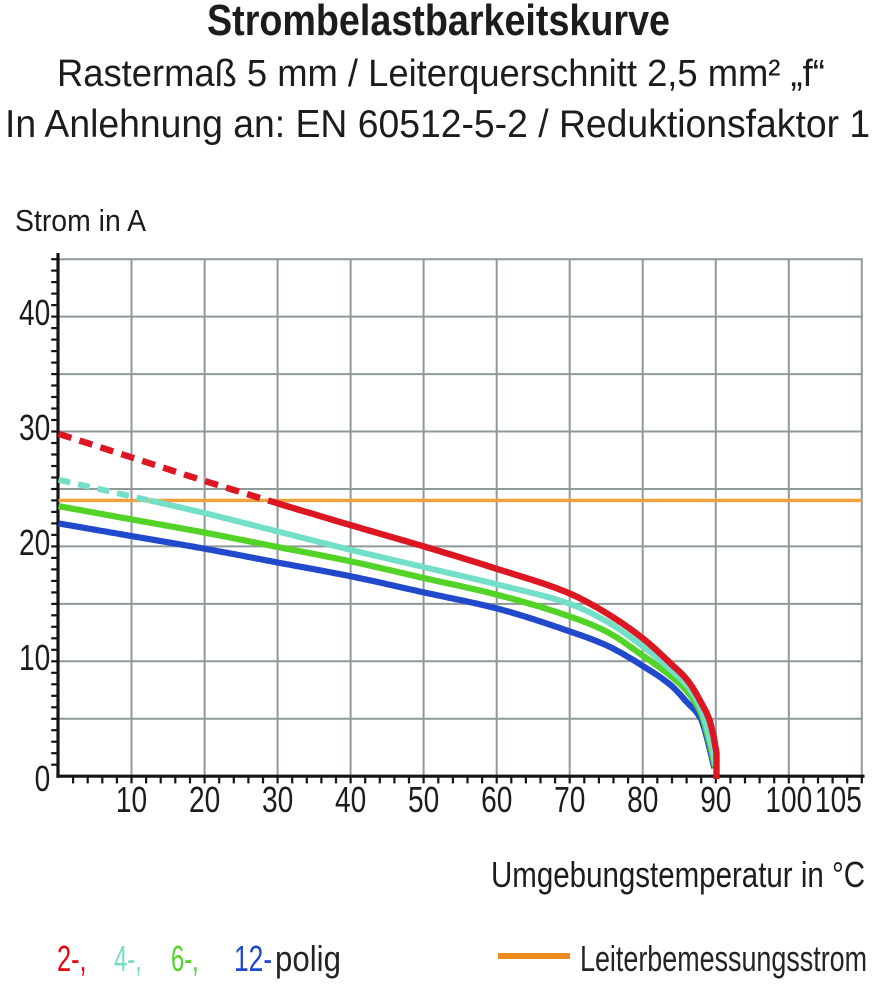 This screenshot has width=894, height=1000. What do you see at coordinates (569, 800) in the screenshot?
I see `svg-text: 70` at bounding box center [569, 800].